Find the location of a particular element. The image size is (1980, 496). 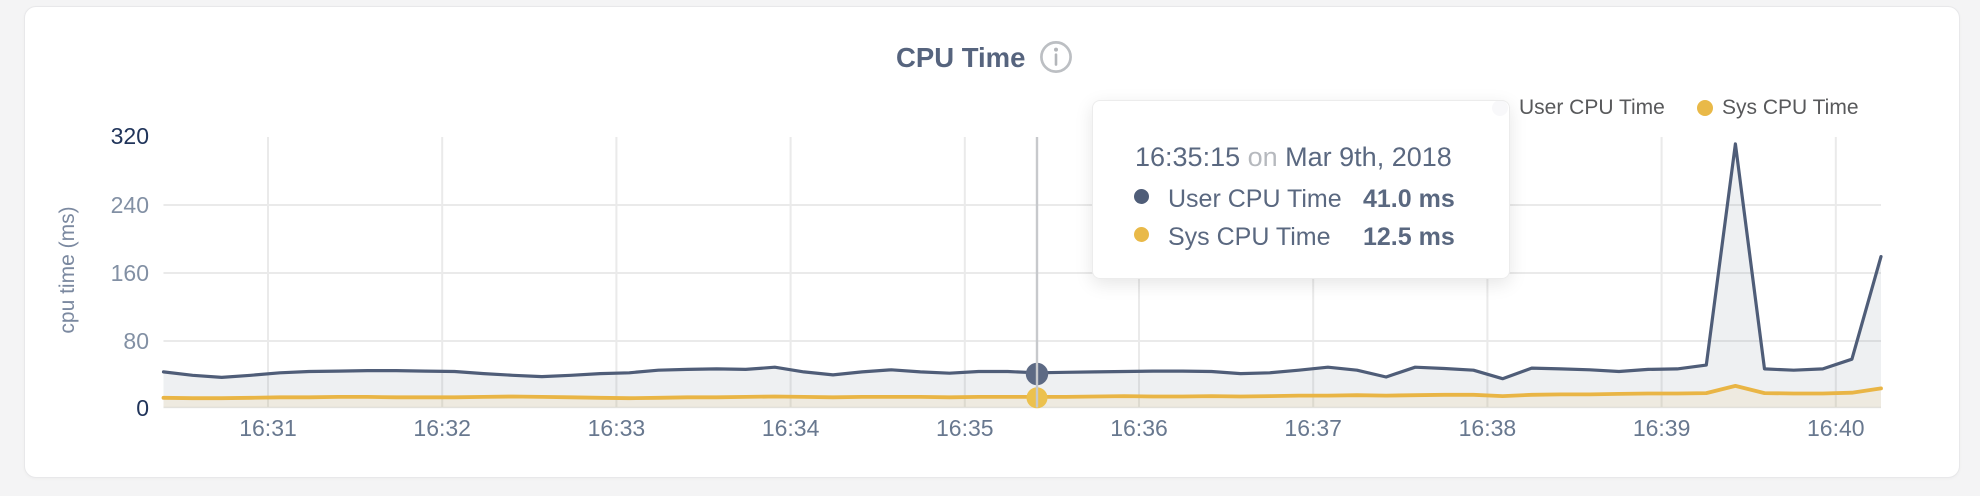

svg-text: 16:38 is located at coordinates (1488, 428).